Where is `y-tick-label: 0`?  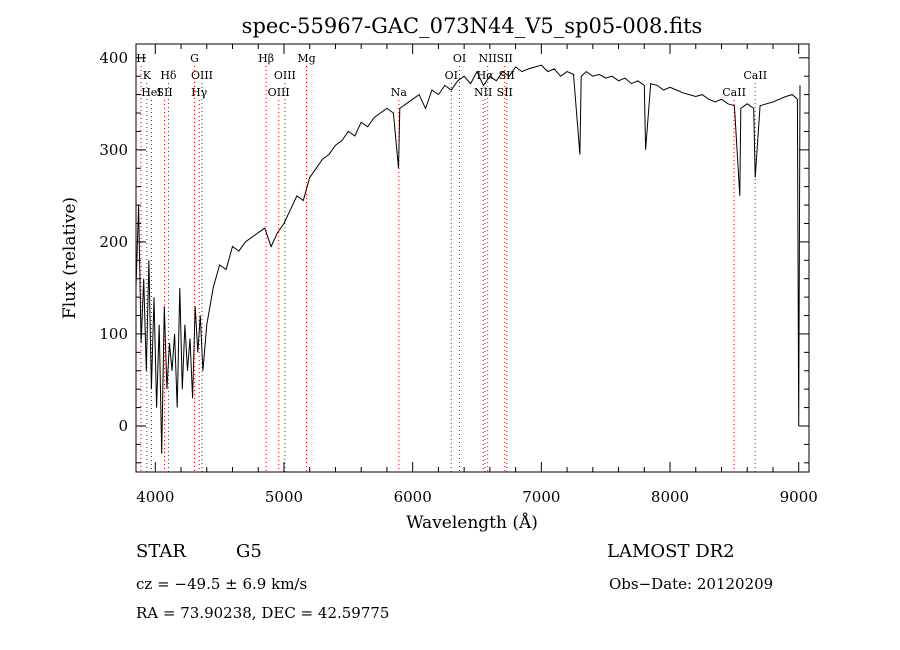 y-tick-label: 0 is located at coordinates (123, 426).